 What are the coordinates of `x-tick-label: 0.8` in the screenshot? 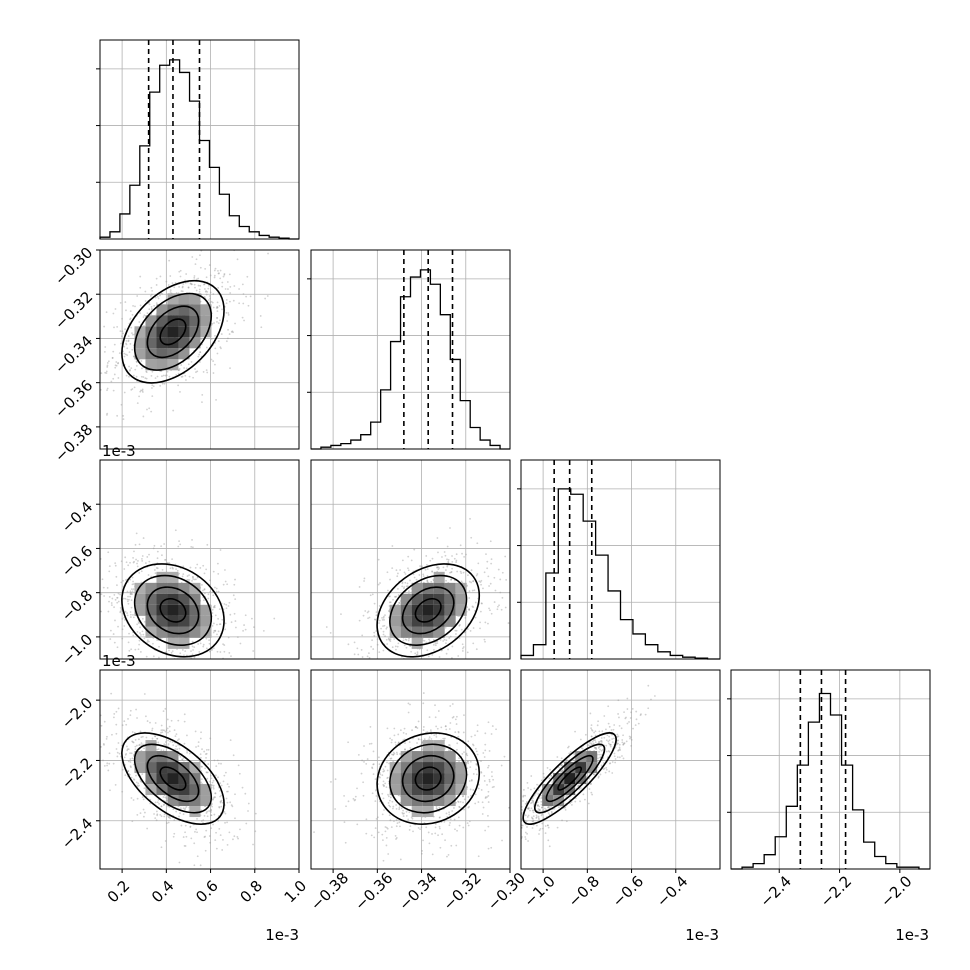 It's located at (251, 892).